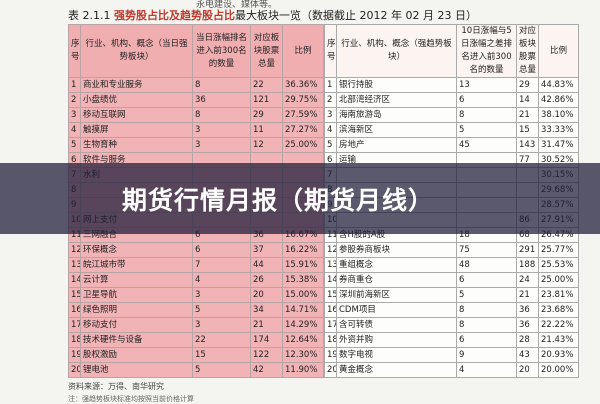 The width and height of the screenshot is (600, 404). Describe the element at coordinates (396, 325) in the screenshot. I see `table-cell: 含可转债` at that location.